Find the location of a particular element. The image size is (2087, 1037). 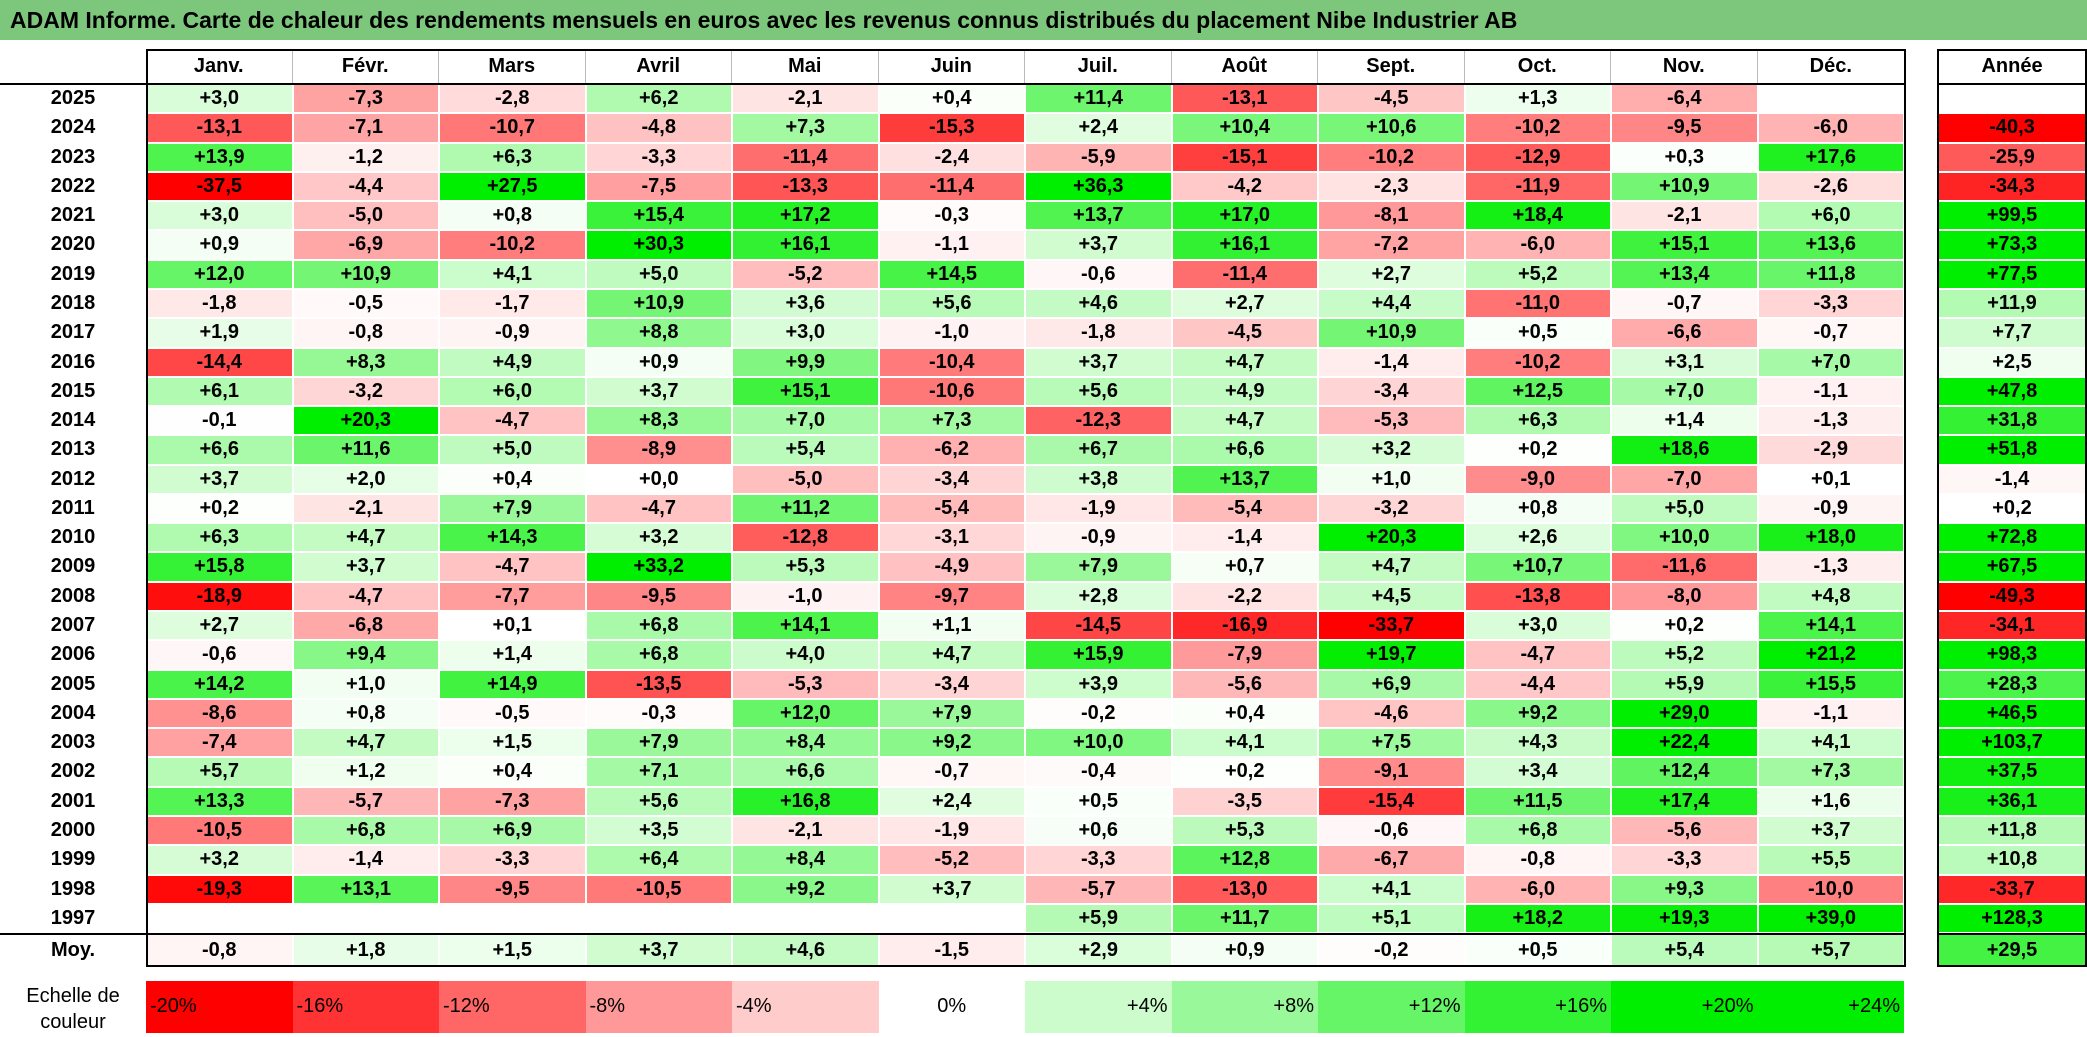

heatmap-cell: +13,7 is located at coordinates (1098, 216).